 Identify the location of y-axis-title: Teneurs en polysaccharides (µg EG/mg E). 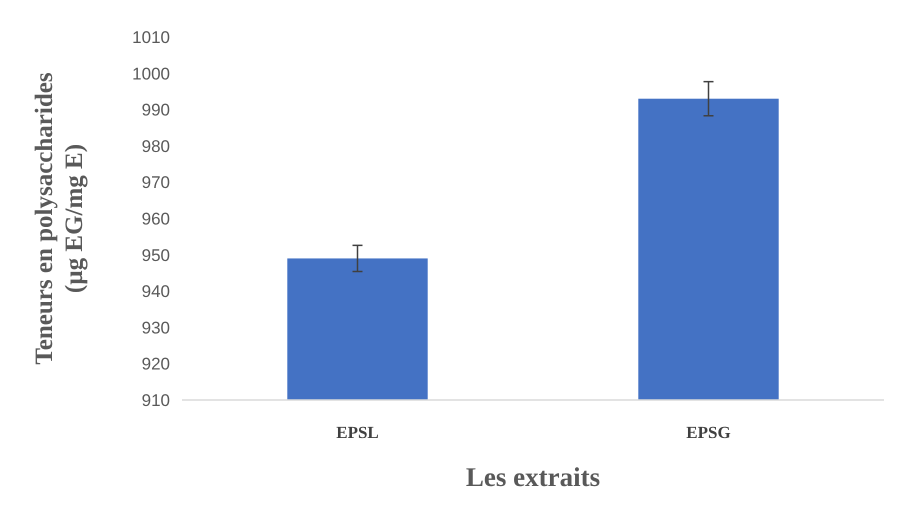
(59, 218).